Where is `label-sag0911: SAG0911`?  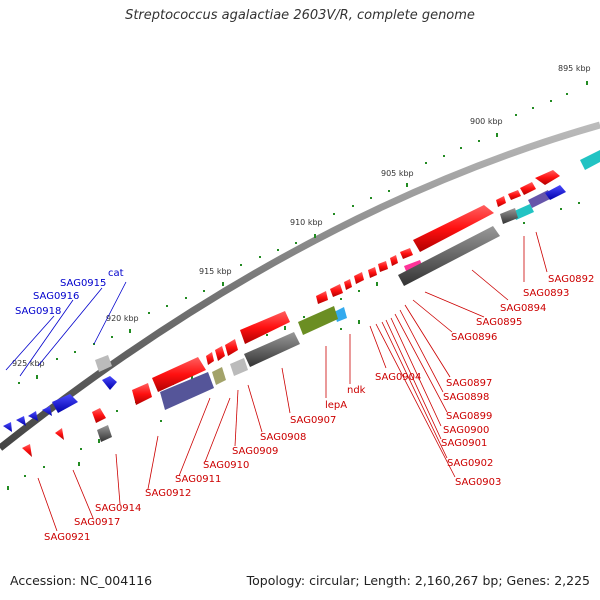 label-sag0911: SAG0911 is located at coordinates (198, 479).